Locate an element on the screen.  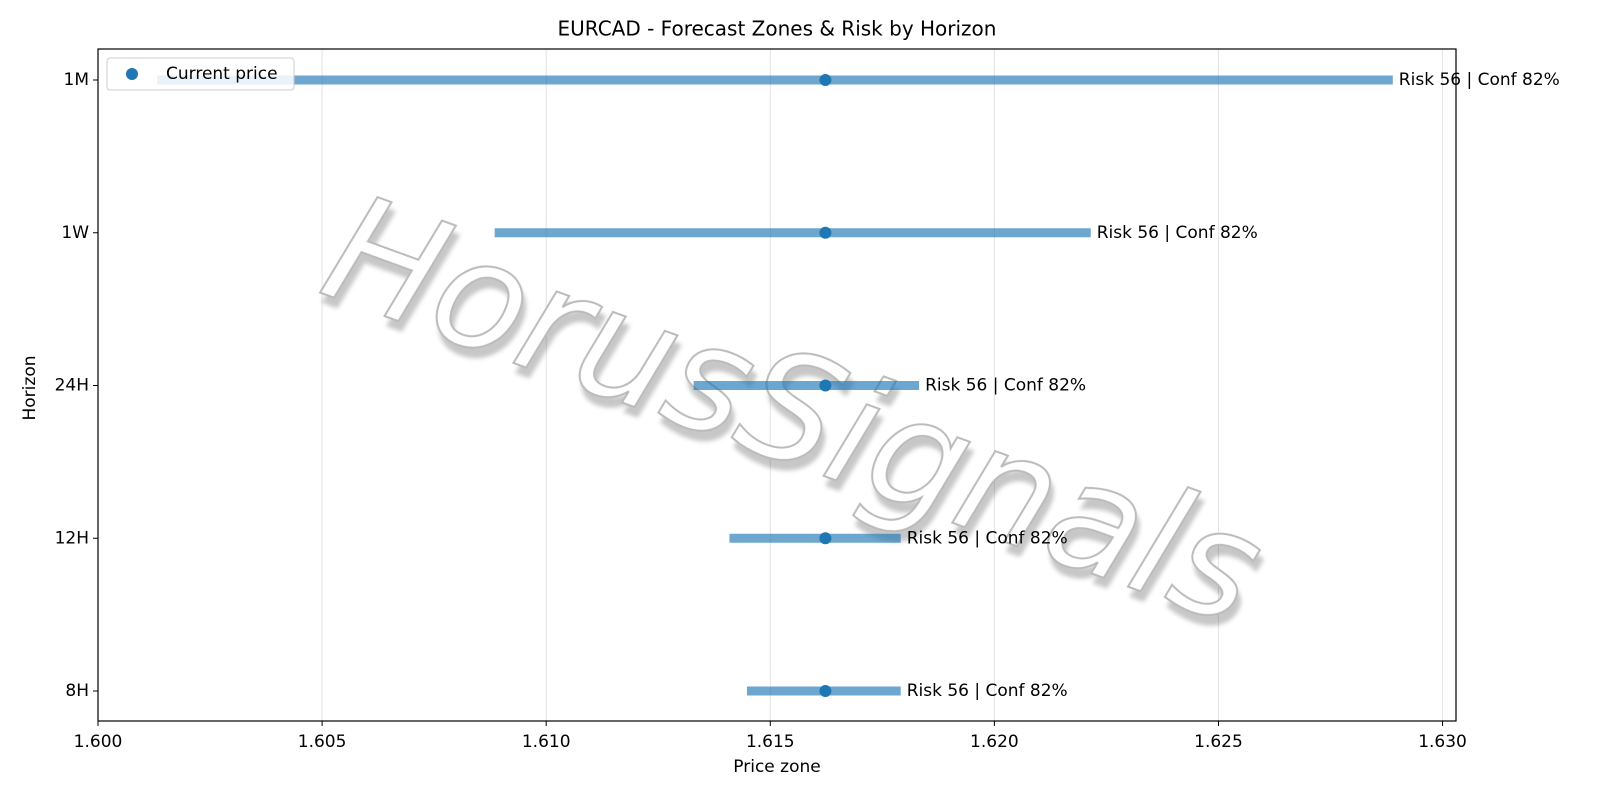
y-tick-label: 8H is located at coordinates (77, 691).